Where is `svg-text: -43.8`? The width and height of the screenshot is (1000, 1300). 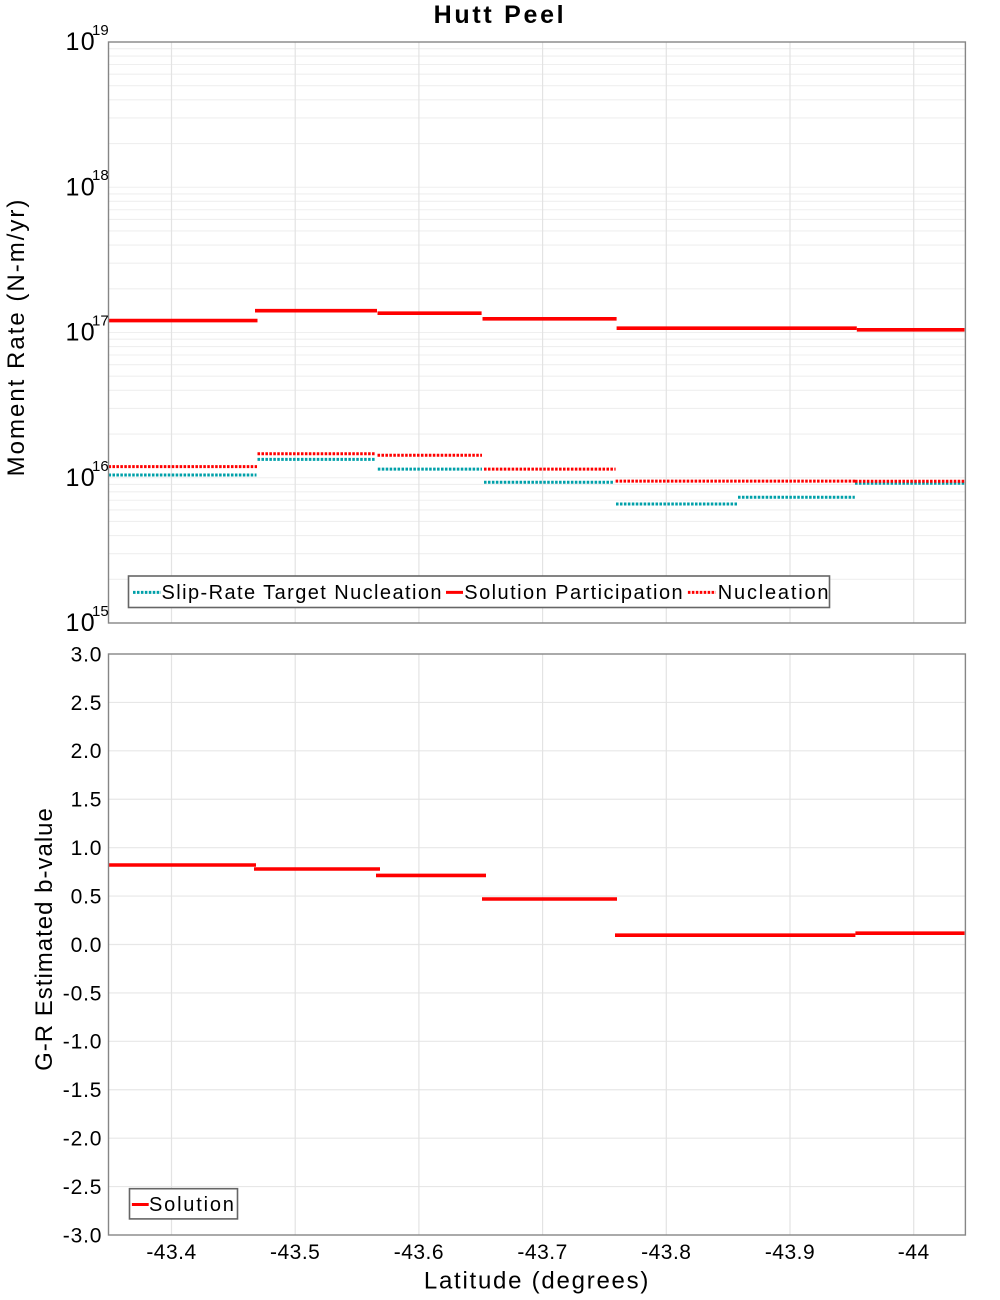
svg-text: -43.8 is located at coordinates (666, 1252).